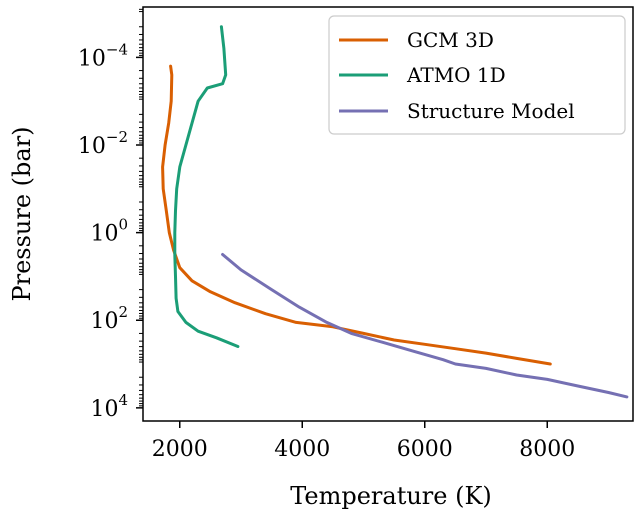 The image size is (637, 515). What do you see at coordinates (363, 441) in the screenshot?
I see `x-axis-ticks: 2000 4000 6000 8000` at bounding box center [363, 441].